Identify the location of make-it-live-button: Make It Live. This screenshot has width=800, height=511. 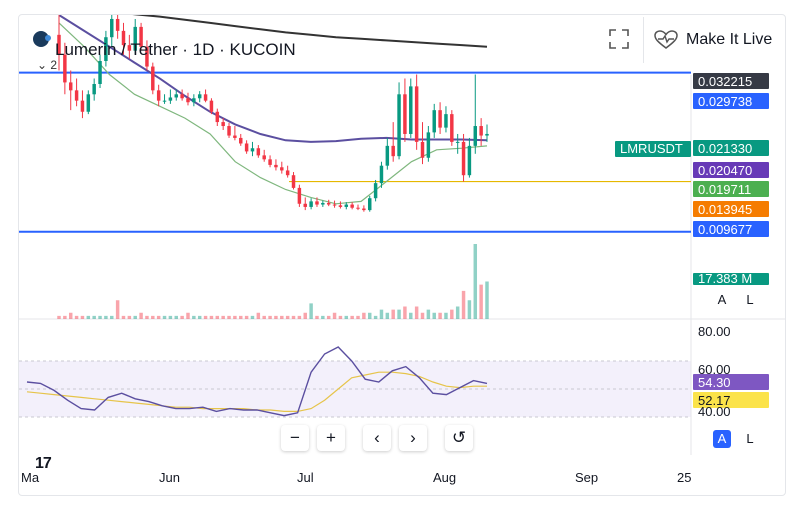
(713, 40).